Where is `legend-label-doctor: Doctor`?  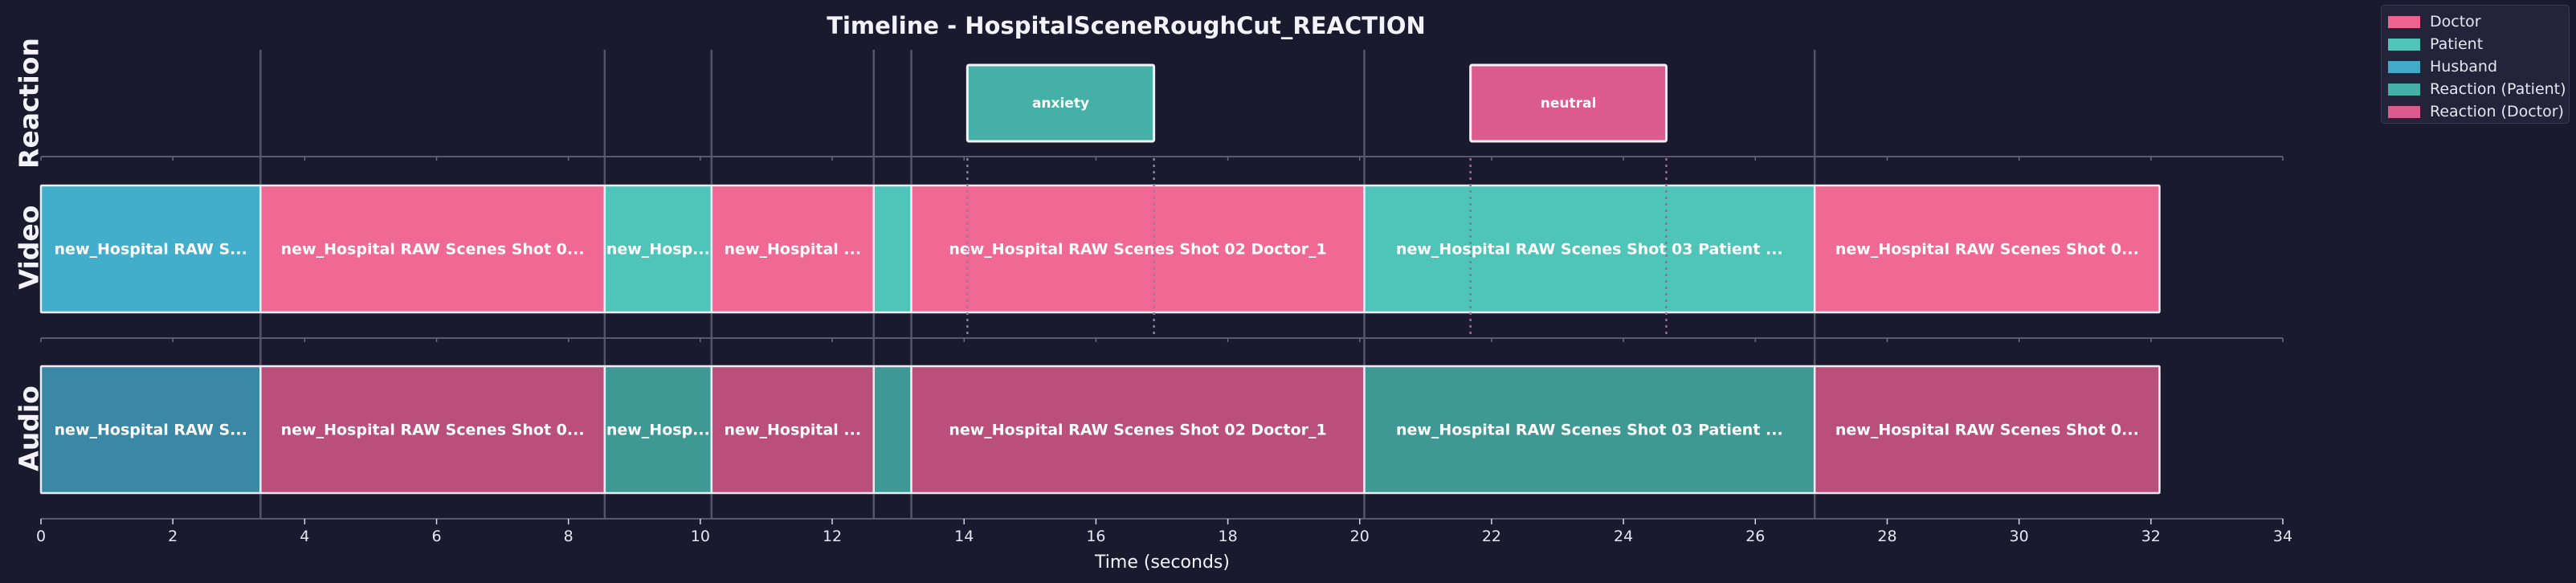
legend-label-doctor: Doctor is located at coordinates (2455, 22).